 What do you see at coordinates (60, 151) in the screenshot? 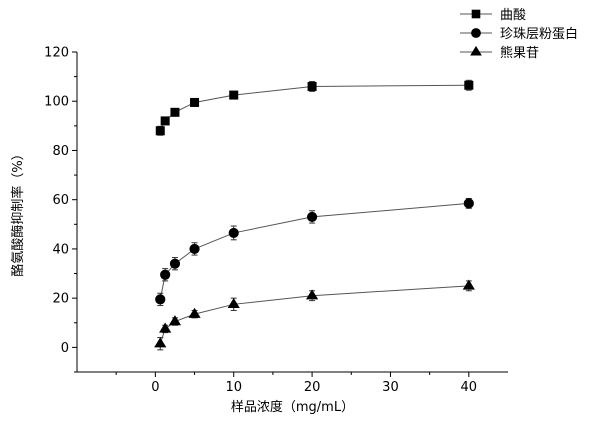
I see `y-tick-label: 80` at bounding box center [60, 151].